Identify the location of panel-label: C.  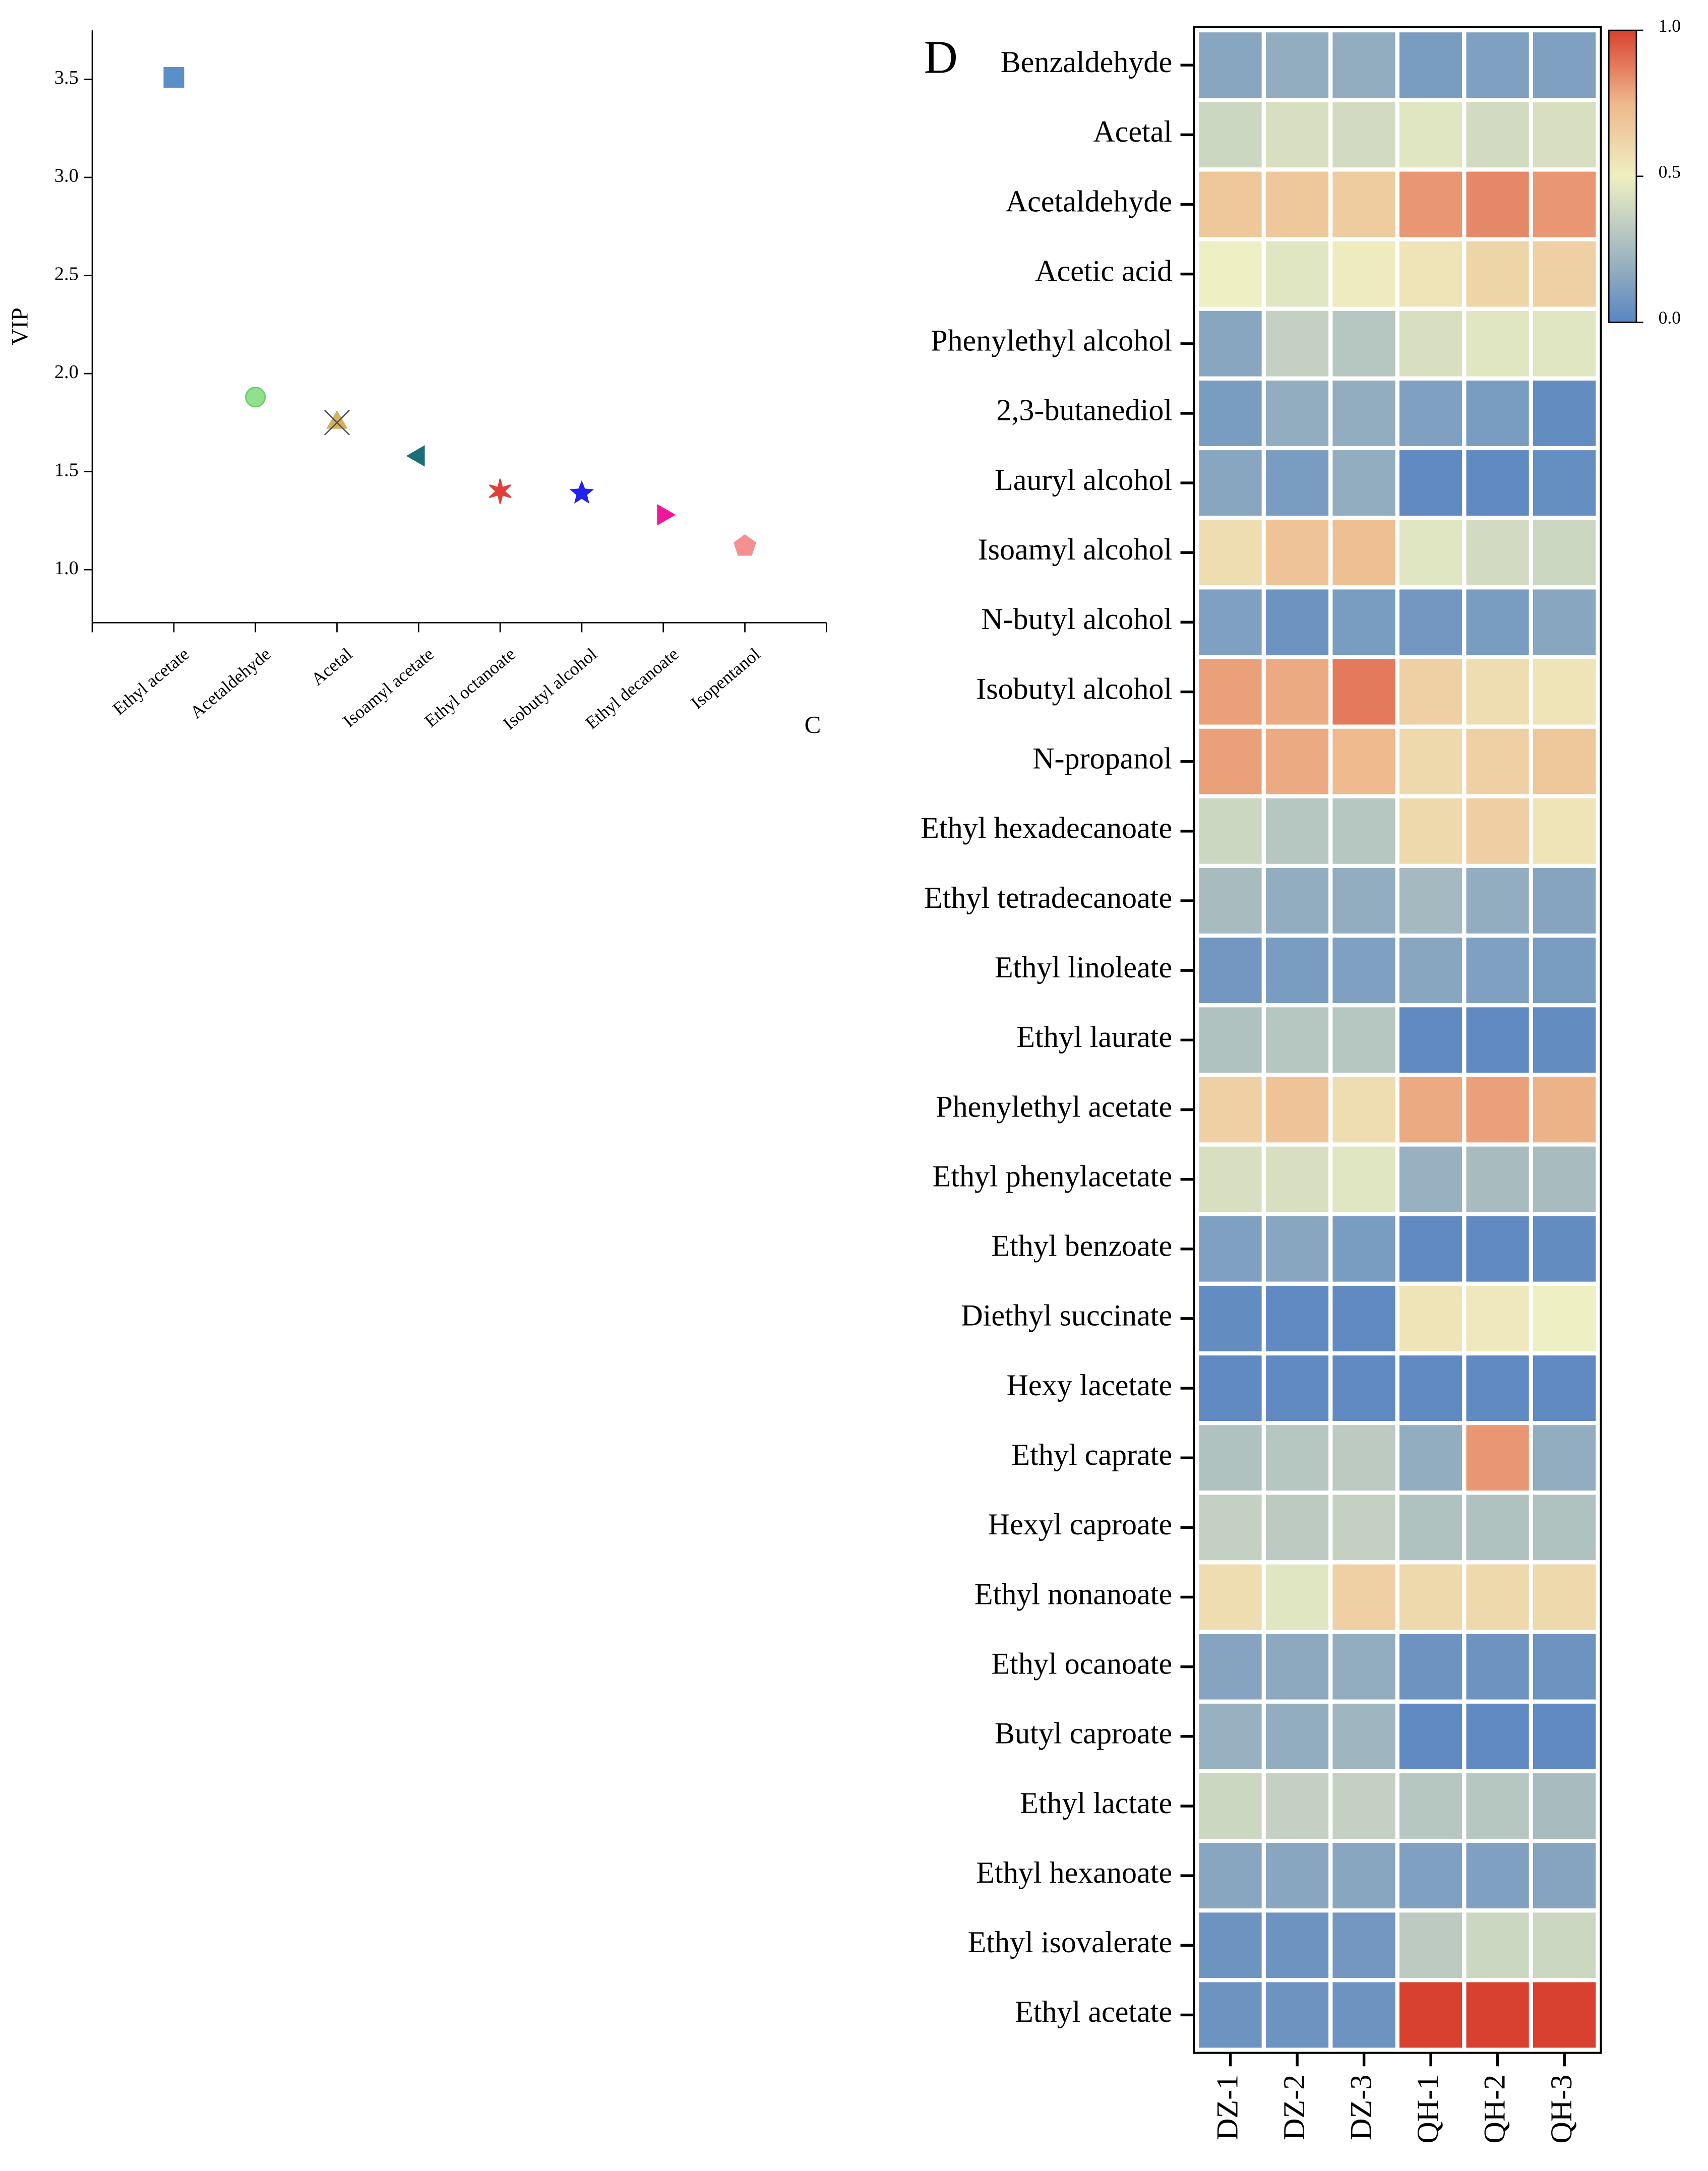
(813, 724).